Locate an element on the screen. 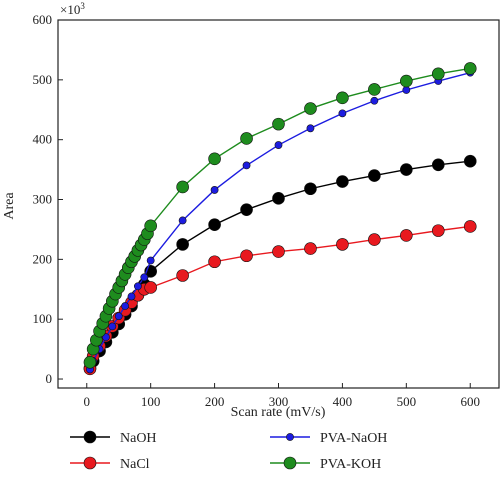  y-tick-label: 200 is located at coordinates (43, 258).